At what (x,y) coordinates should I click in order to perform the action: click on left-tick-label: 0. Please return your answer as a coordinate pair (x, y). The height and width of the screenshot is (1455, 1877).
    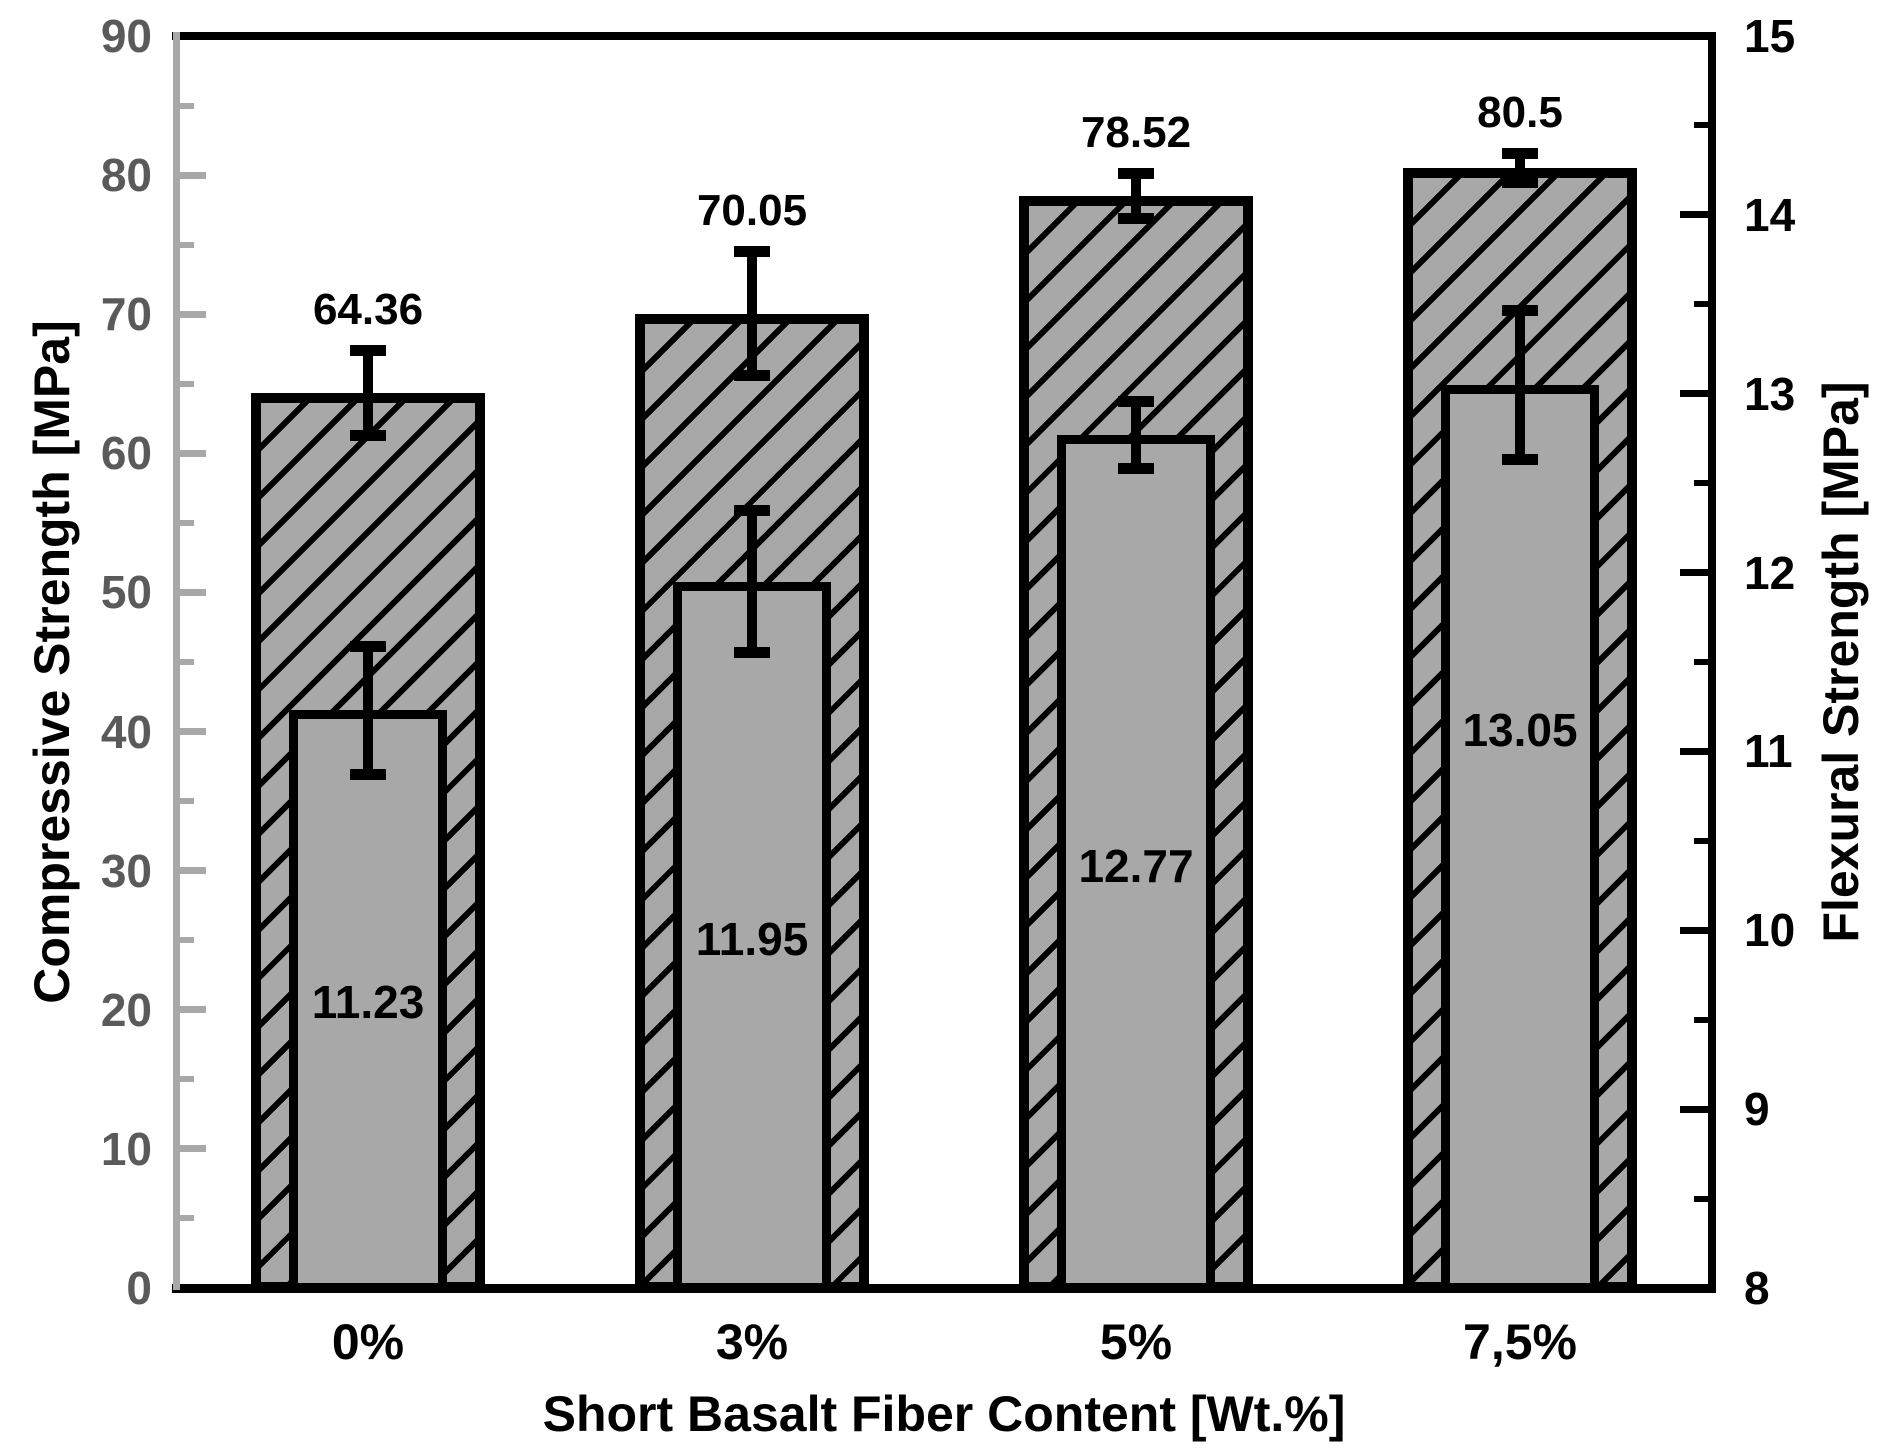
    Looking at the image, I should click on (139, 1288).